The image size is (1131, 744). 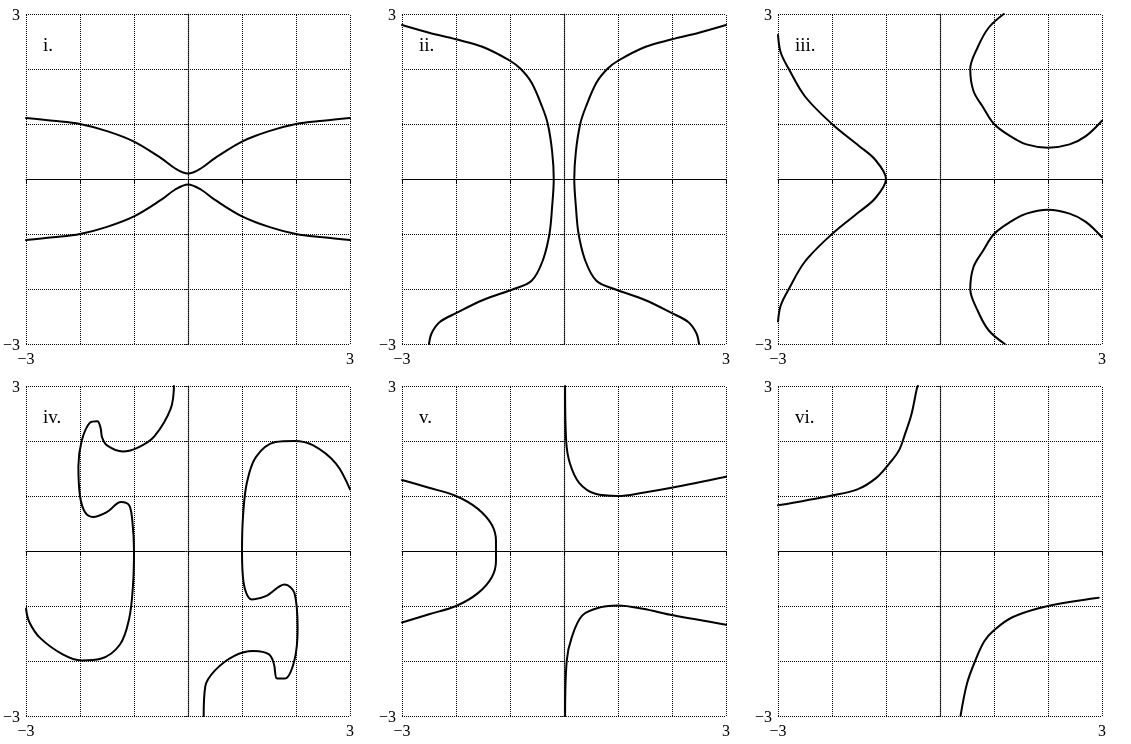 What do you see at coordinates (48, 44) in the screenshot?
I see `text: i.` at bounding box center [48, 44].